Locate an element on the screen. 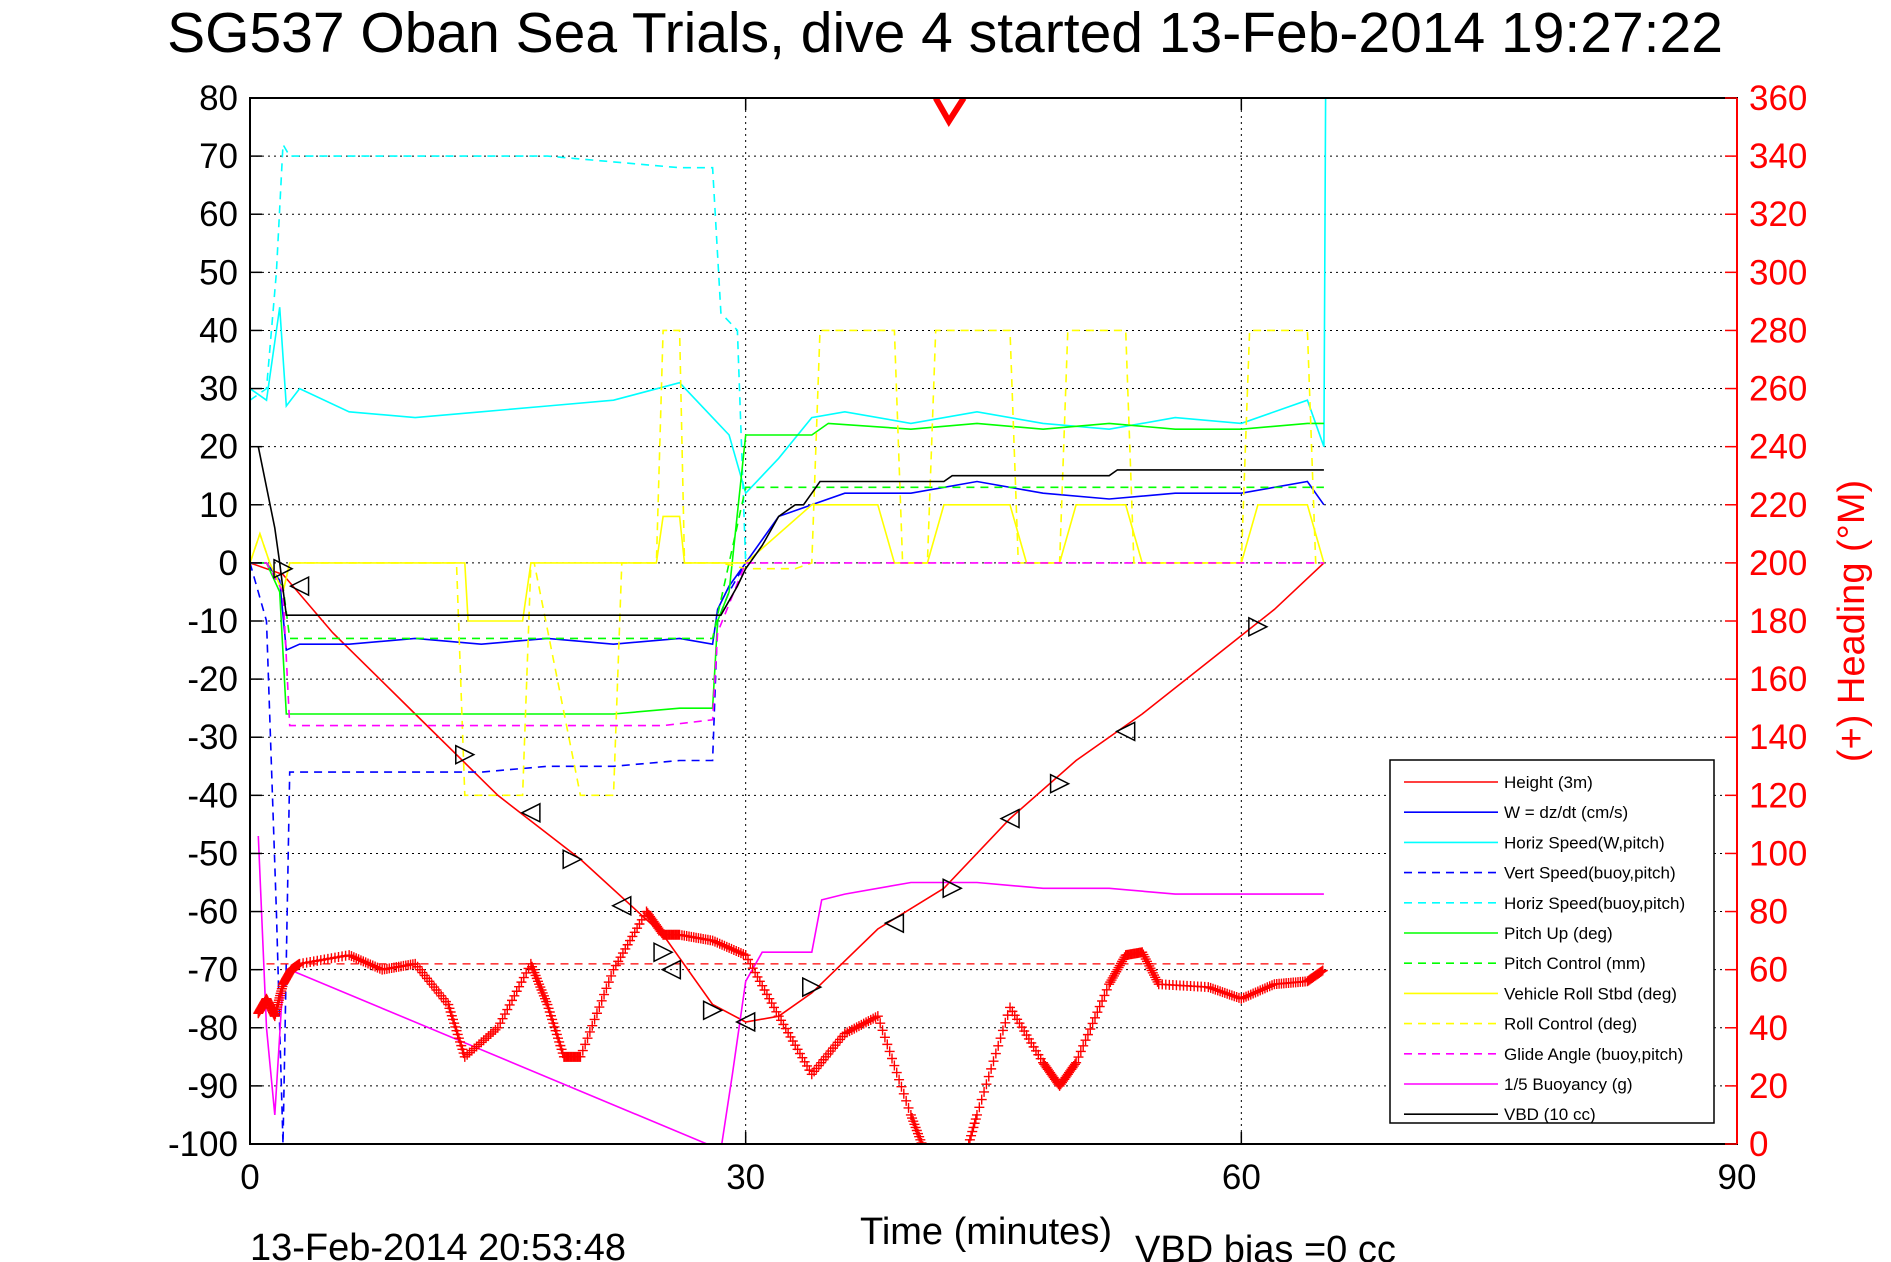 The width and height of the screenshot is (1891, 1262). x-tick-label: 60 is located at coordinates (1241, 1177).